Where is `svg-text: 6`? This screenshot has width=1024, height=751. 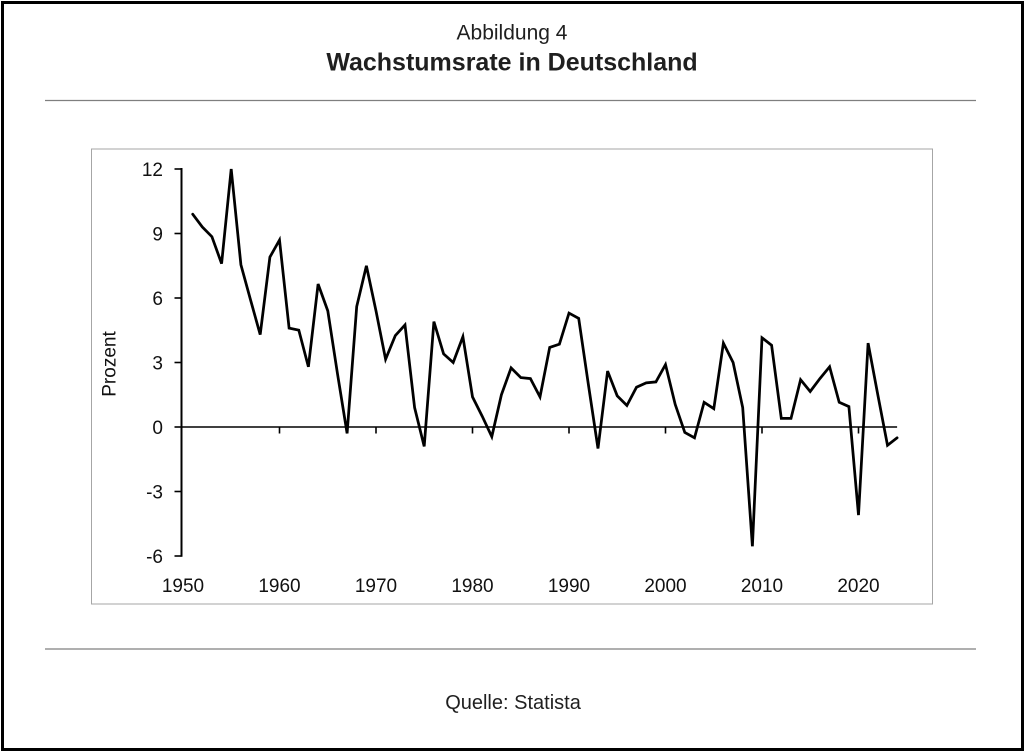 svg-text: 6 is located at coordinates (157, 299).